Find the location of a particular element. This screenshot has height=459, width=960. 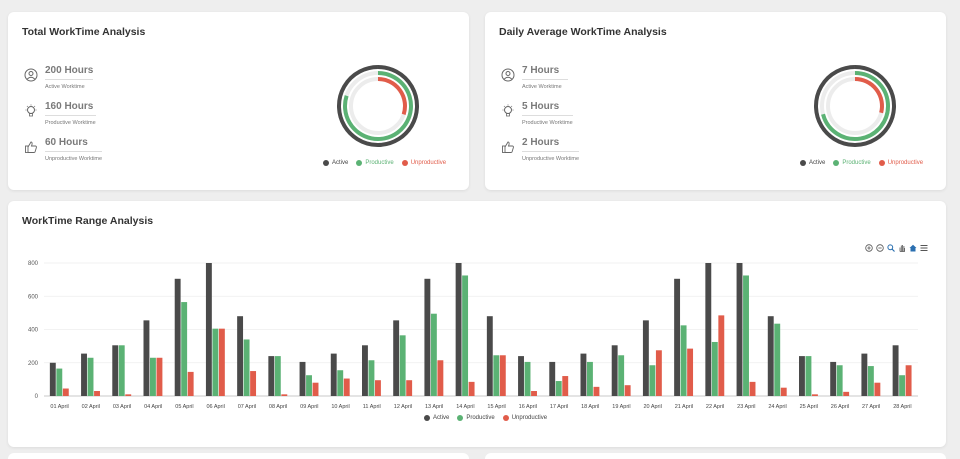

total-worktime-title: Total WorkTime Analysis is located at coordinates (84, 32).